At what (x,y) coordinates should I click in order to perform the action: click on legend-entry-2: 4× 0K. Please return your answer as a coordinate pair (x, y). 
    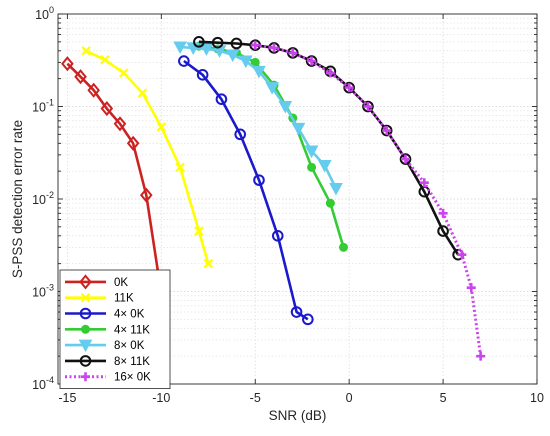
    Looking at the image, I should click on (105, 314).